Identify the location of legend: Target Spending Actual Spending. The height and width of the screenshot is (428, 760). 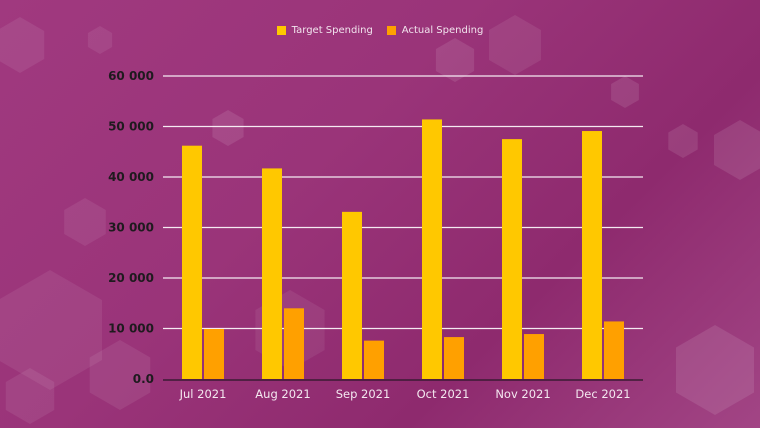
(380, 30).